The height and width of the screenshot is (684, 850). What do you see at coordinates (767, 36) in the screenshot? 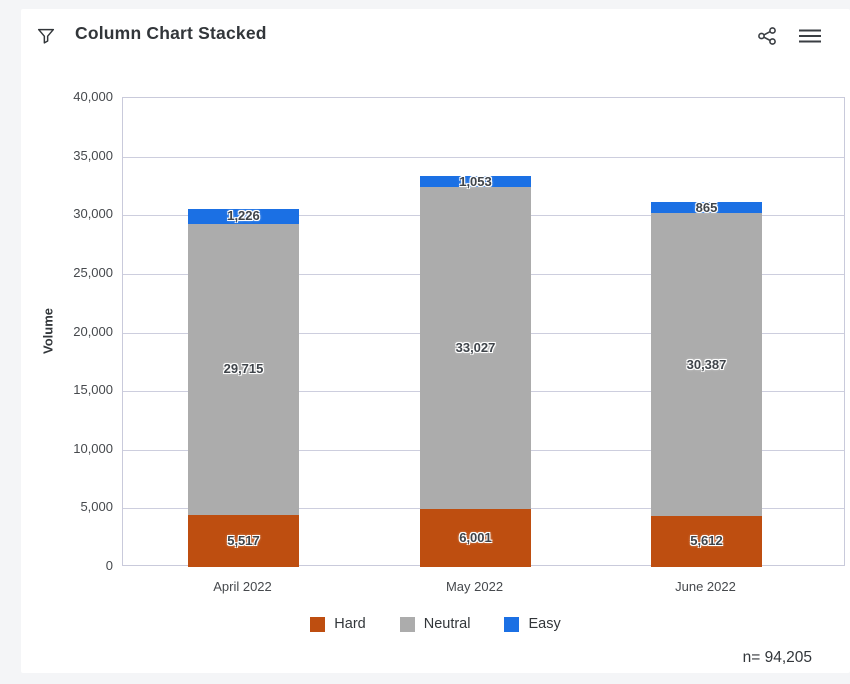
I see `share-icon` at bounding box center [767, 36].